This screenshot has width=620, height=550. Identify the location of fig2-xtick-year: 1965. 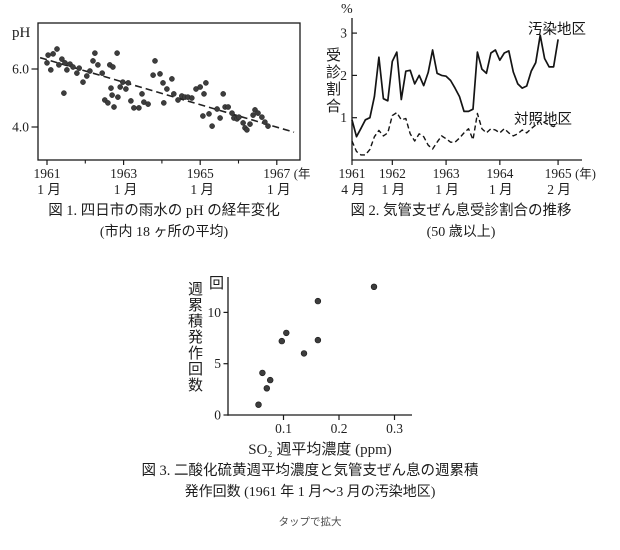
(558, 173).